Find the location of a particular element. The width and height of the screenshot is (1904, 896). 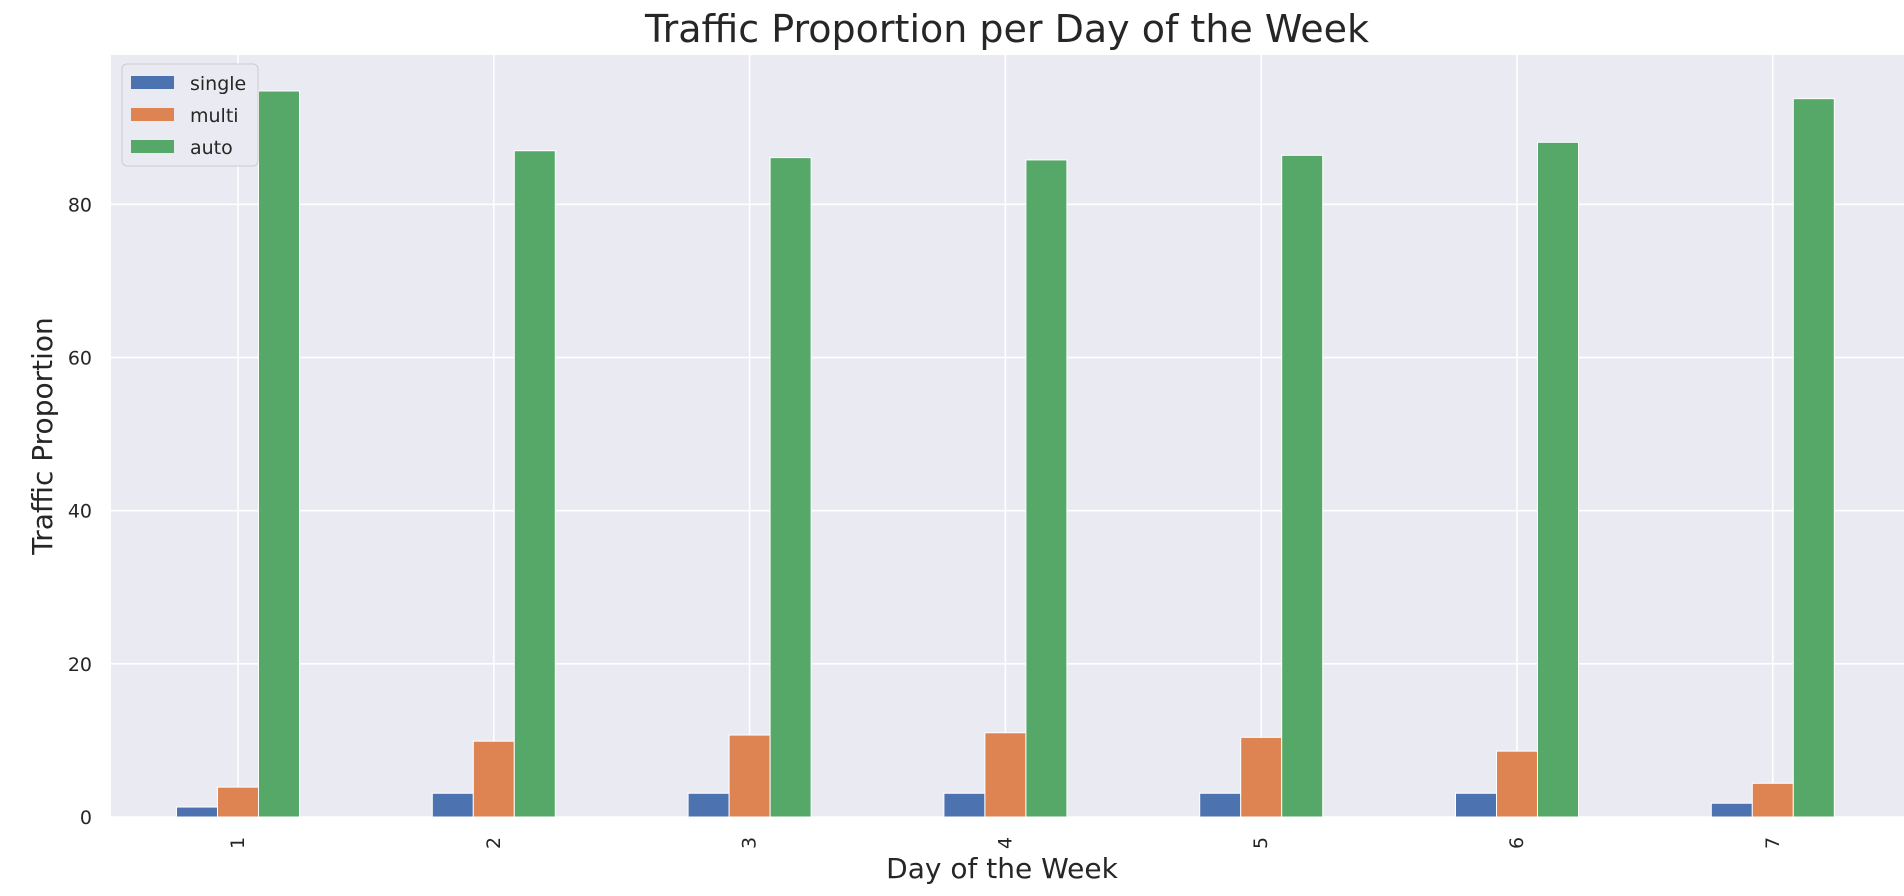

x-tick-label: 5 is located at coordinates (1261, 843).